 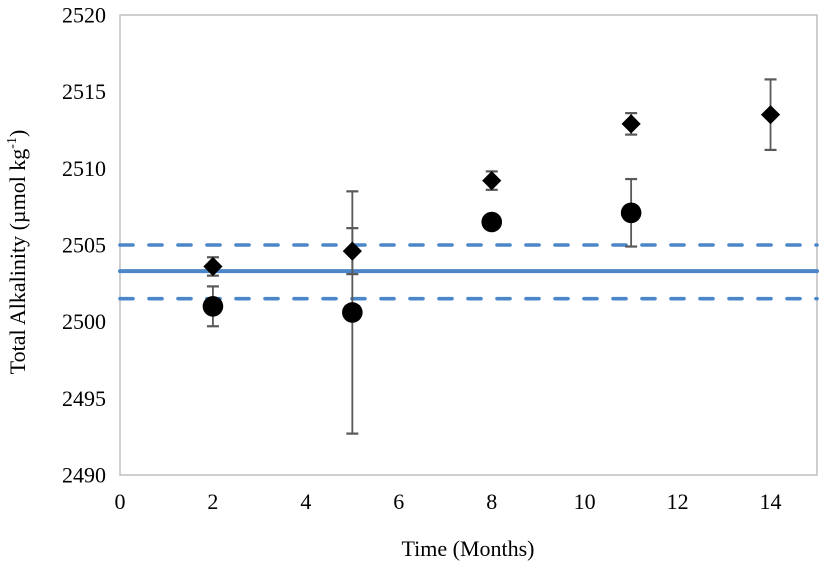 What do you see at coordinates (213, 266) in the screenshot?
I see `data-point-diamond-x2` at bounding box center [213, 266].